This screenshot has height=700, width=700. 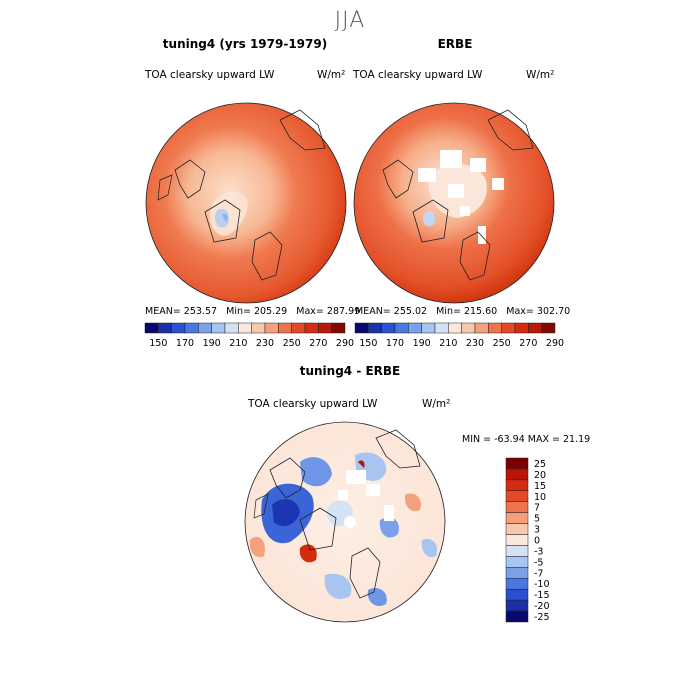 What do you see at coordinates (447, 311) in the screenshot?
I see `panel2-min-label: Min=` at bounding box center [447, 311].